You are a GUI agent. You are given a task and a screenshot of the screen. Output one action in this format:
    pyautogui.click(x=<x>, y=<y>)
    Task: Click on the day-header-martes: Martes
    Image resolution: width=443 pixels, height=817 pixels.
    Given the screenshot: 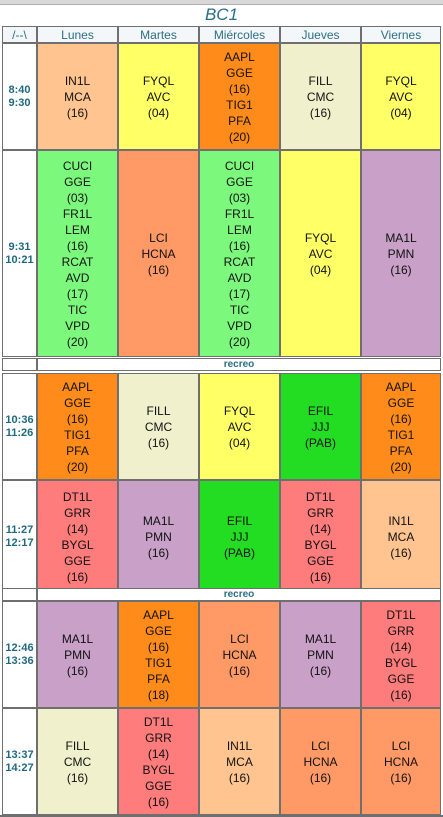 What is the action you would take?
    pyautogui.click(x=158, y=34)
    